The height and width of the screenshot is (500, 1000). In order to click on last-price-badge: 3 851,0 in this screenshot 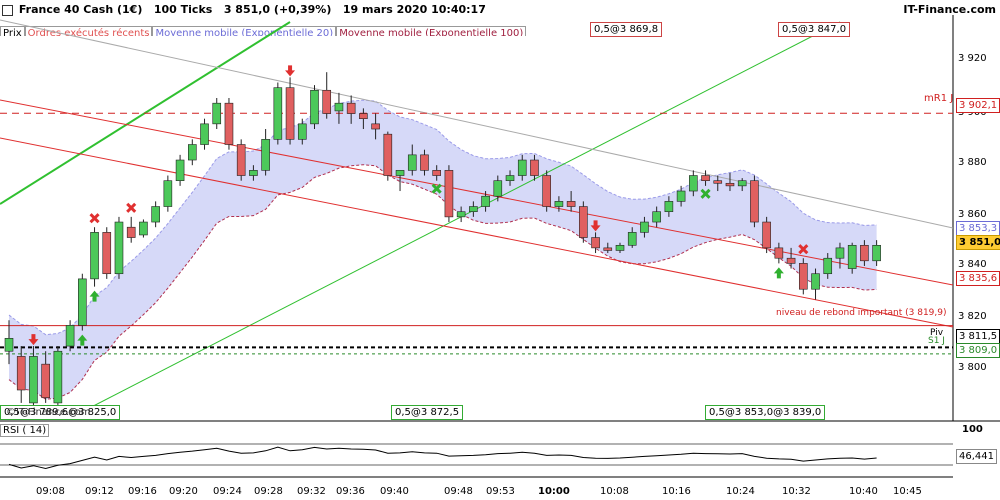, I will do `click(978, 242)`.